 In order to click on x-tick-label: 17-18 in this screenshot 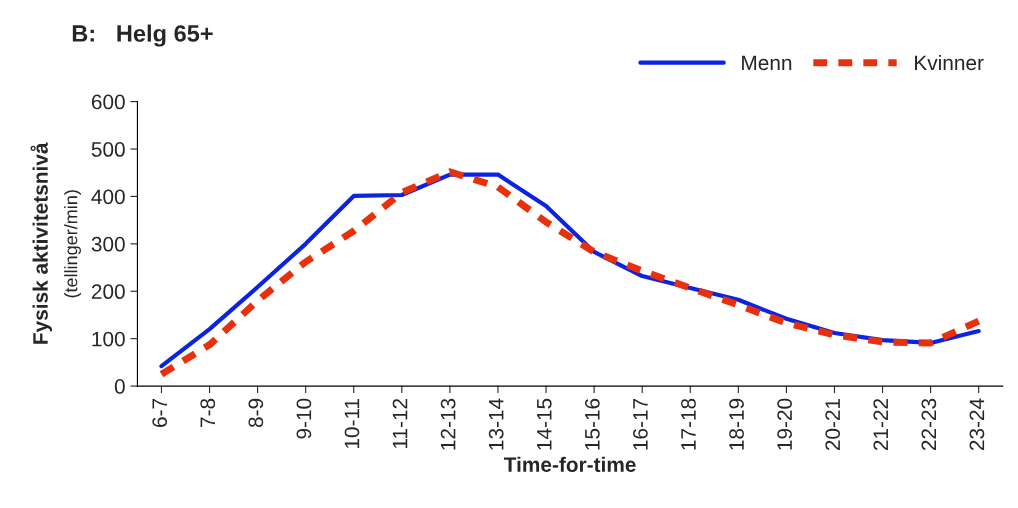, I will do `click(688, 424)`.